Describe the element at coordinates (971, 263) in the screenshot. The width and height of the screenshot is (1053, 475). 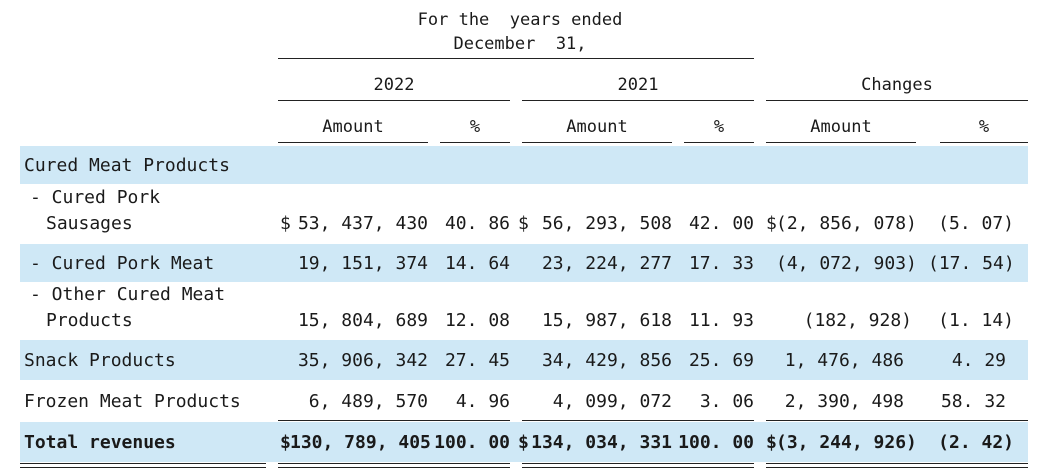
I see `pct-change: (17. 54)` at that location.